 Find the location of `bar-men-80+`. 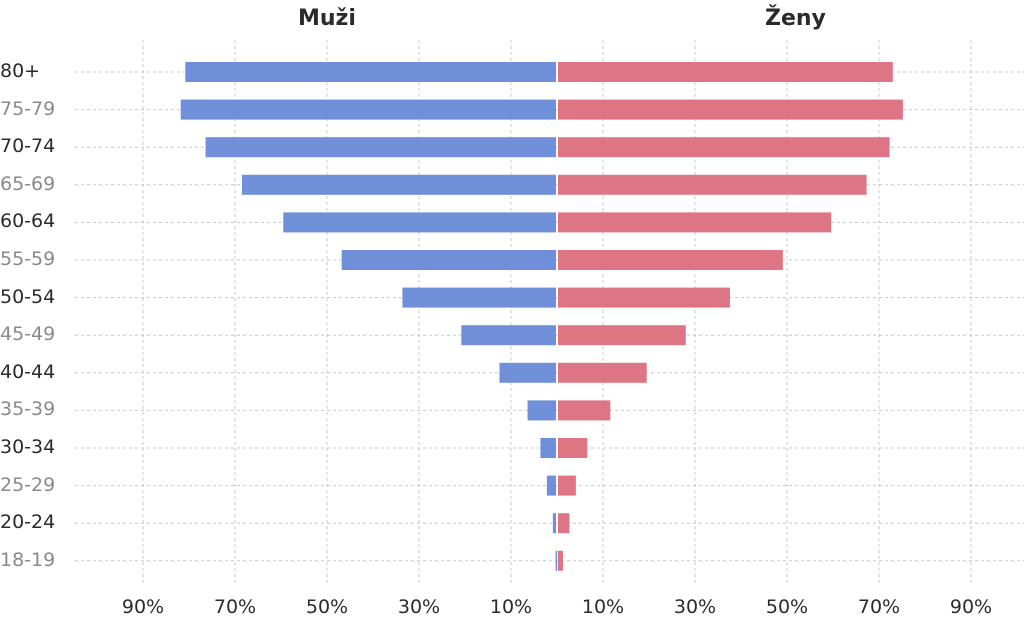

bar-men-80+ is located at coordinates (370, 72).